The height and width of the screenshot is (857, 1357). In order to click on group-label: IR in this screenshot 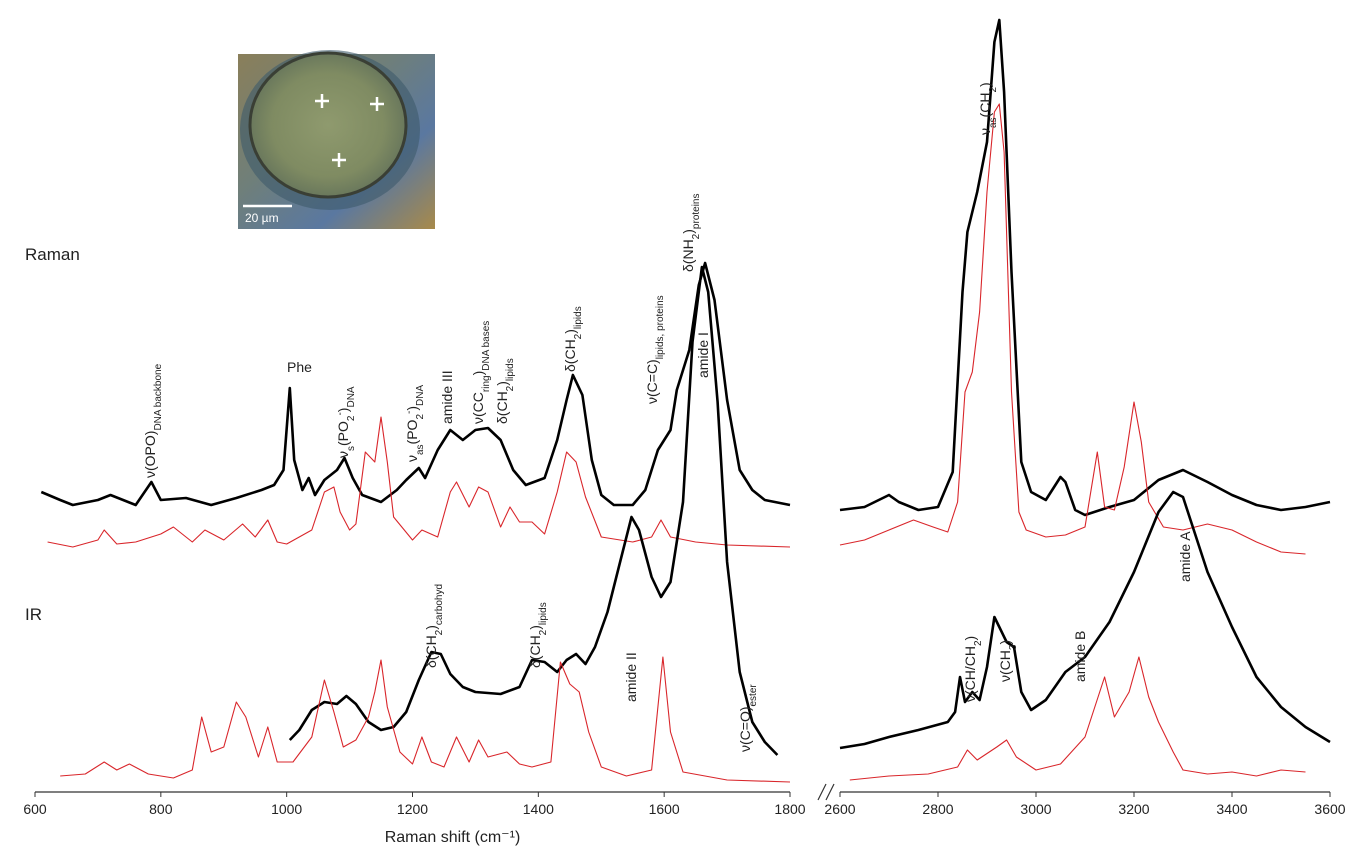, I will do `click(33, 614)`.